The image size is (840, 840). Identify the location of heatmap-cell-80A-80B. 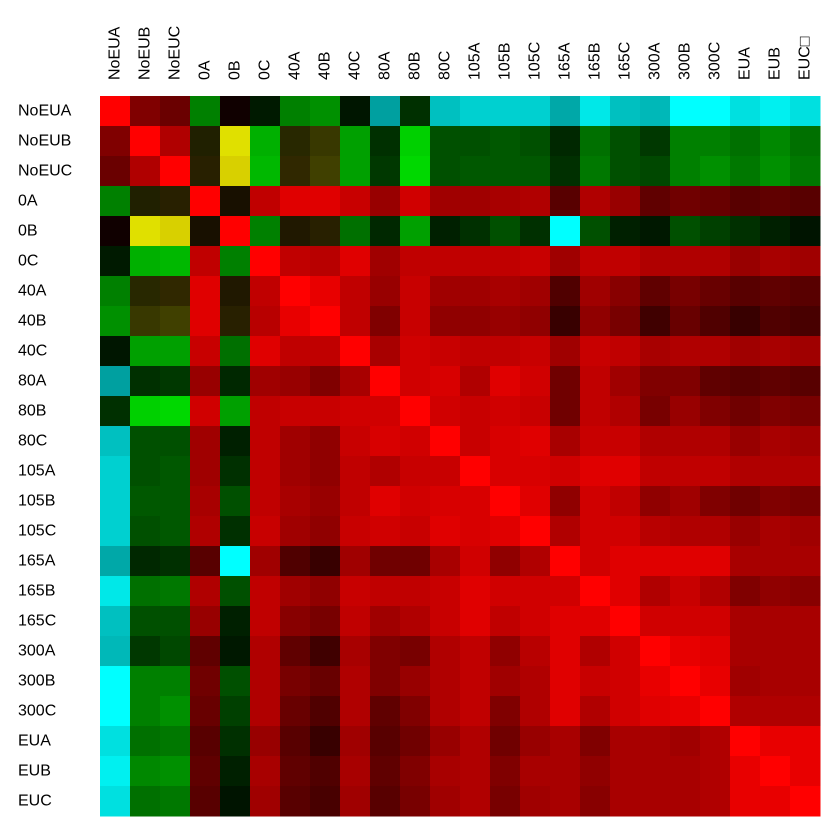
(415, 381).